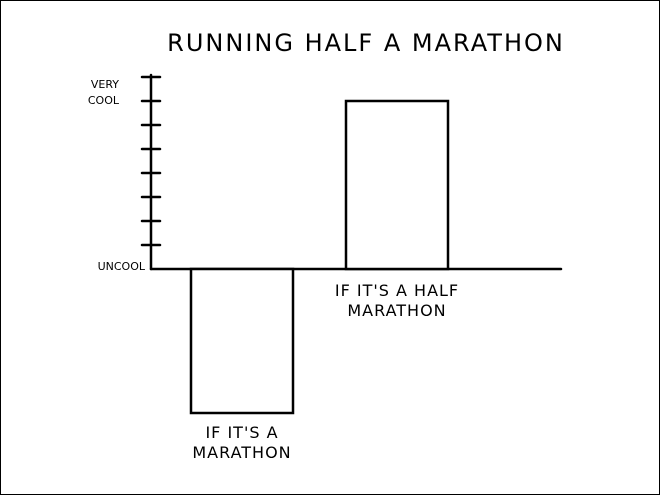  Describe the element at coordinates (366, 43) in the screenshot. I see `chart-title: RUNNING HALF A MARATHON` at that location.